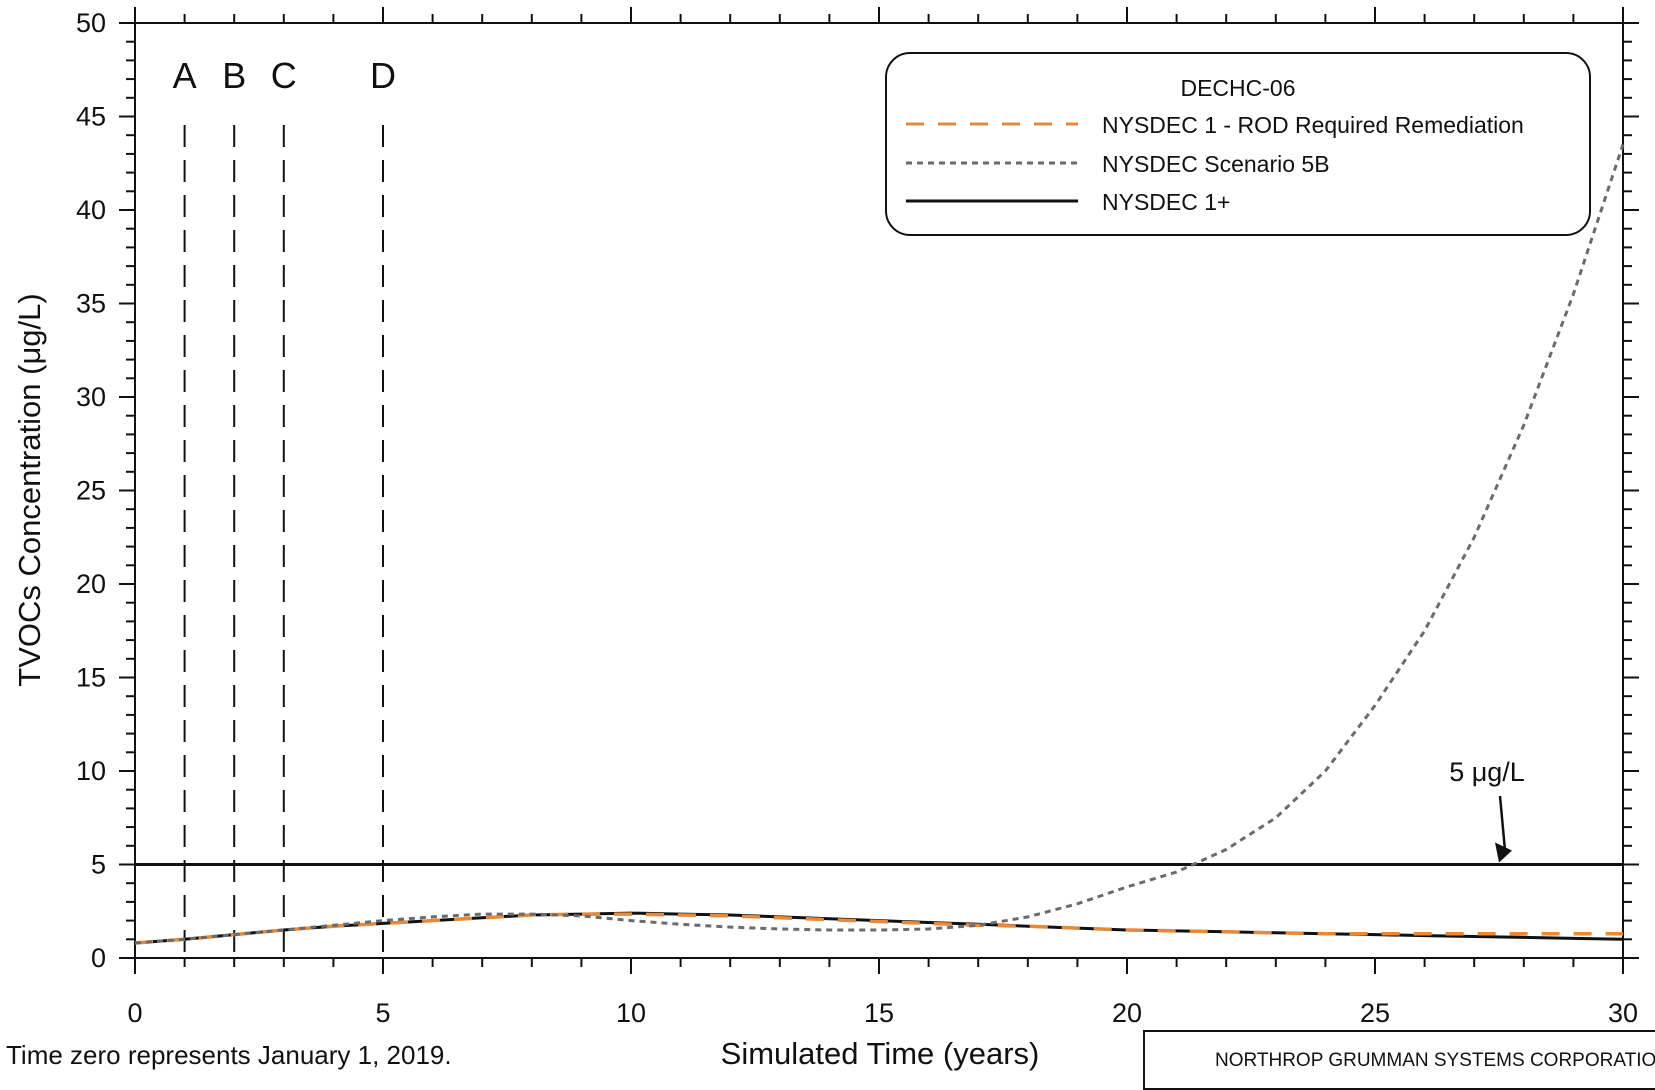 The image size is (1655, 1090). I want to click on x-tick-label: 5, so click(382, 1013).